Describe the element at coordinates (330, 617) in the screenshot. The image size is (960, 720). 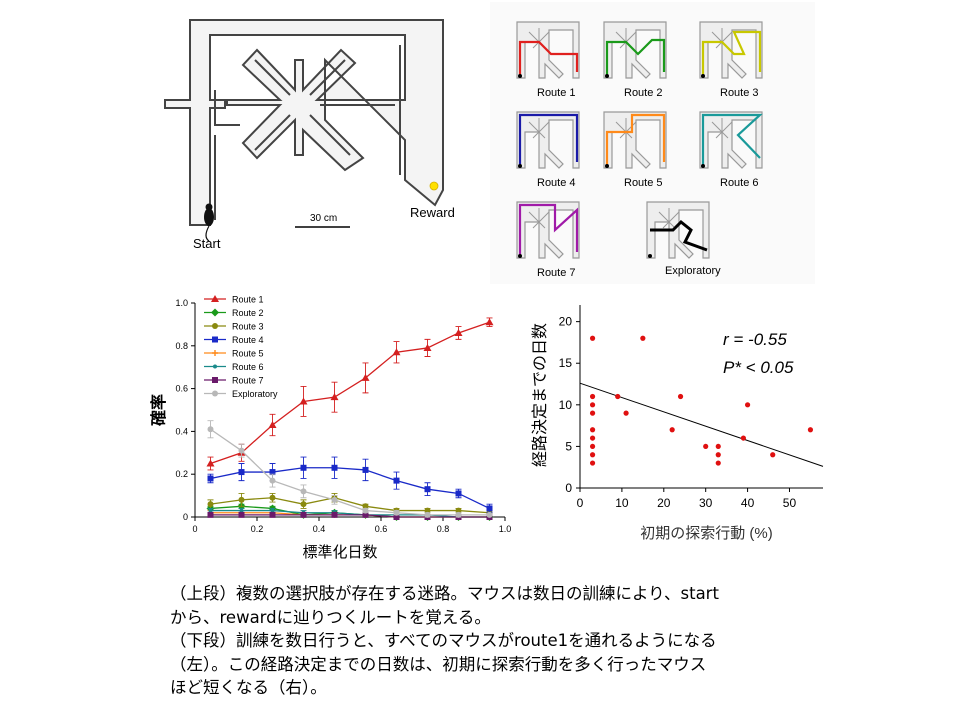
I see `caption-line-2: から、rewardに辿りつくルートを覚える。` at that location.